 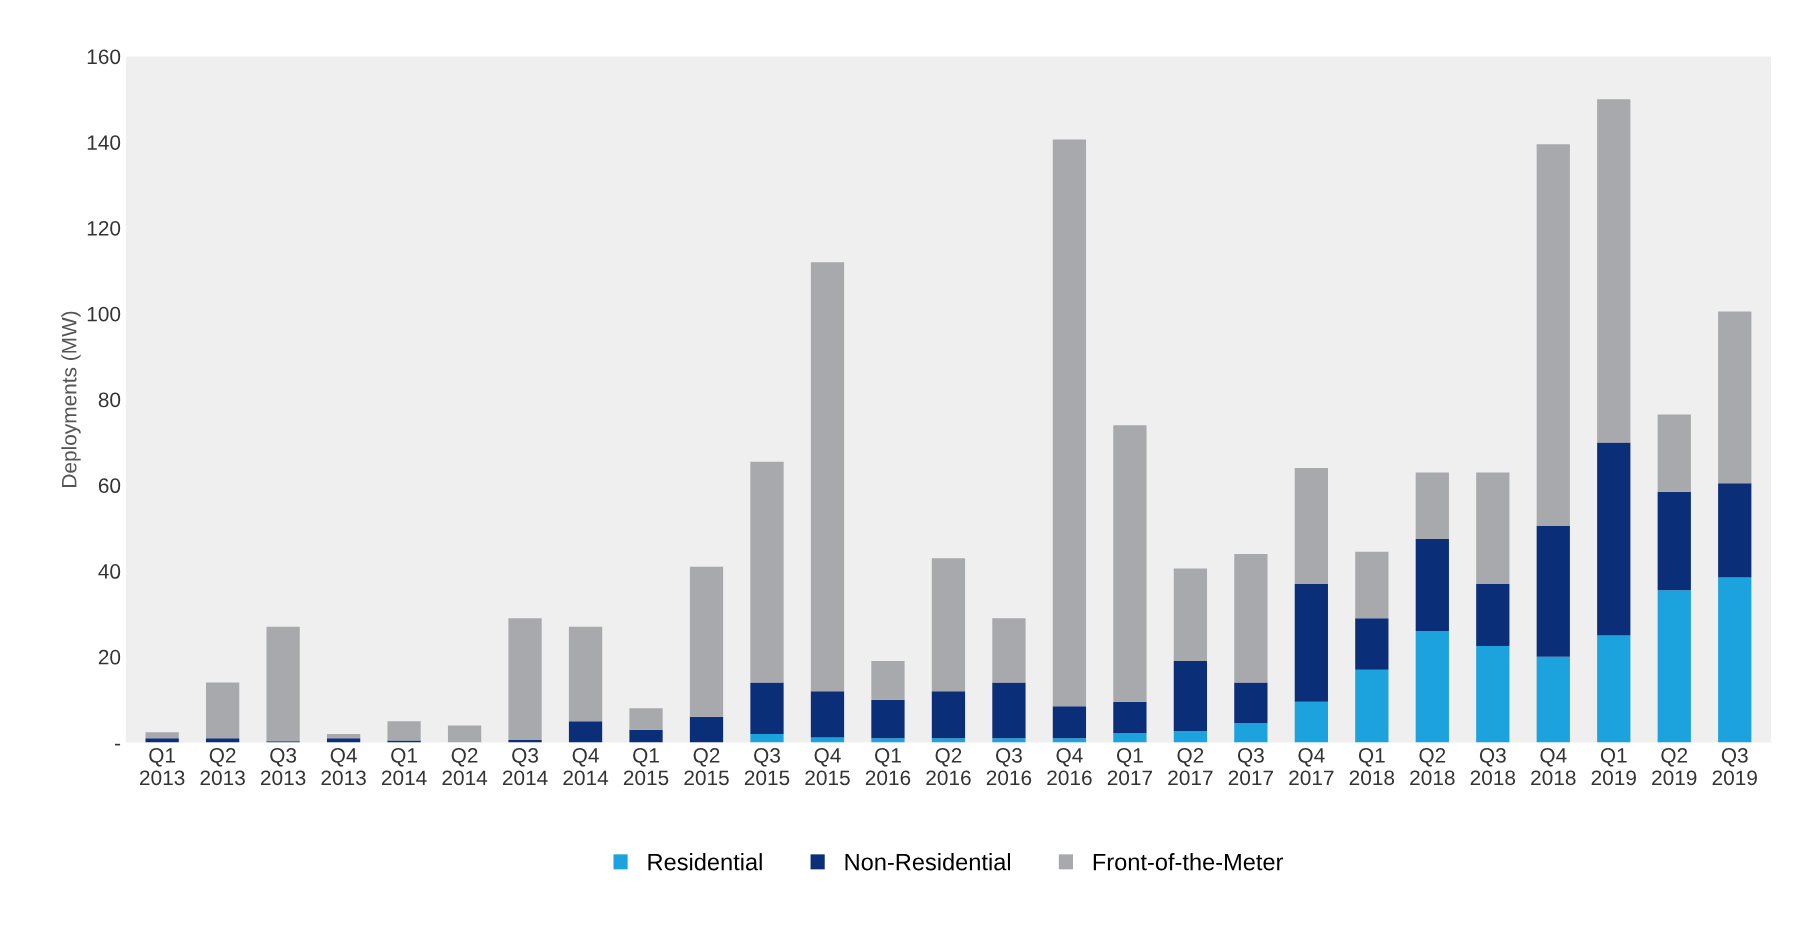 What do you see at coordinates (109, 486) in the screenshot?
I see `y-tick-label: 60` at bounding box center [109, 486].